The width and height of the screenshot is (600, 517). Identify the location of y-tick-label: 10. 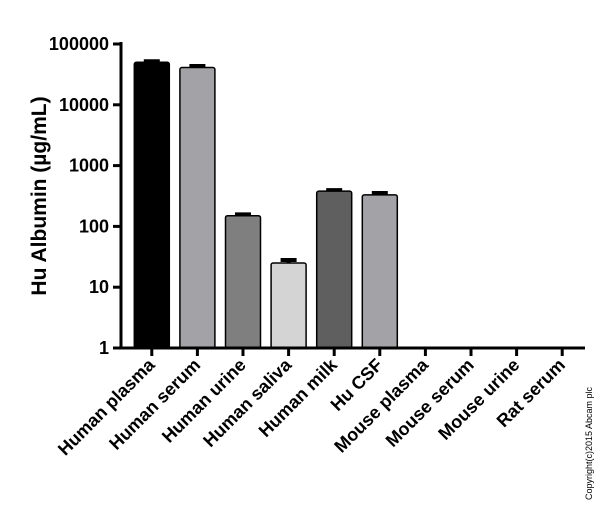
(99, 287).